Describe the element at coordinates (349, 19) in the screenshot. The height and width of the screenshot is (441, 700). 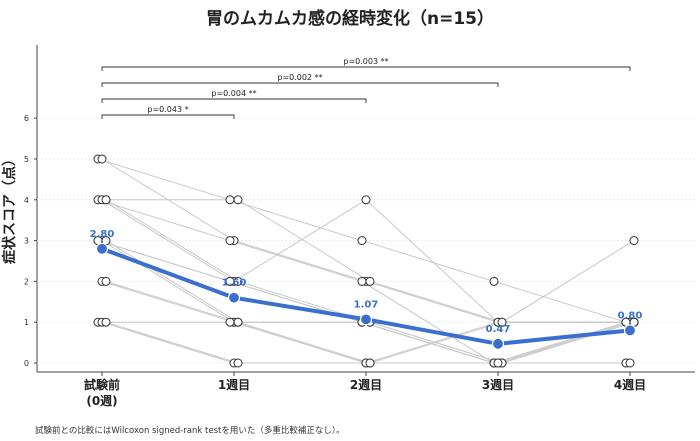
I see `chart-title: 胃のムカムカ感の経時変化（n=15）` at that location.